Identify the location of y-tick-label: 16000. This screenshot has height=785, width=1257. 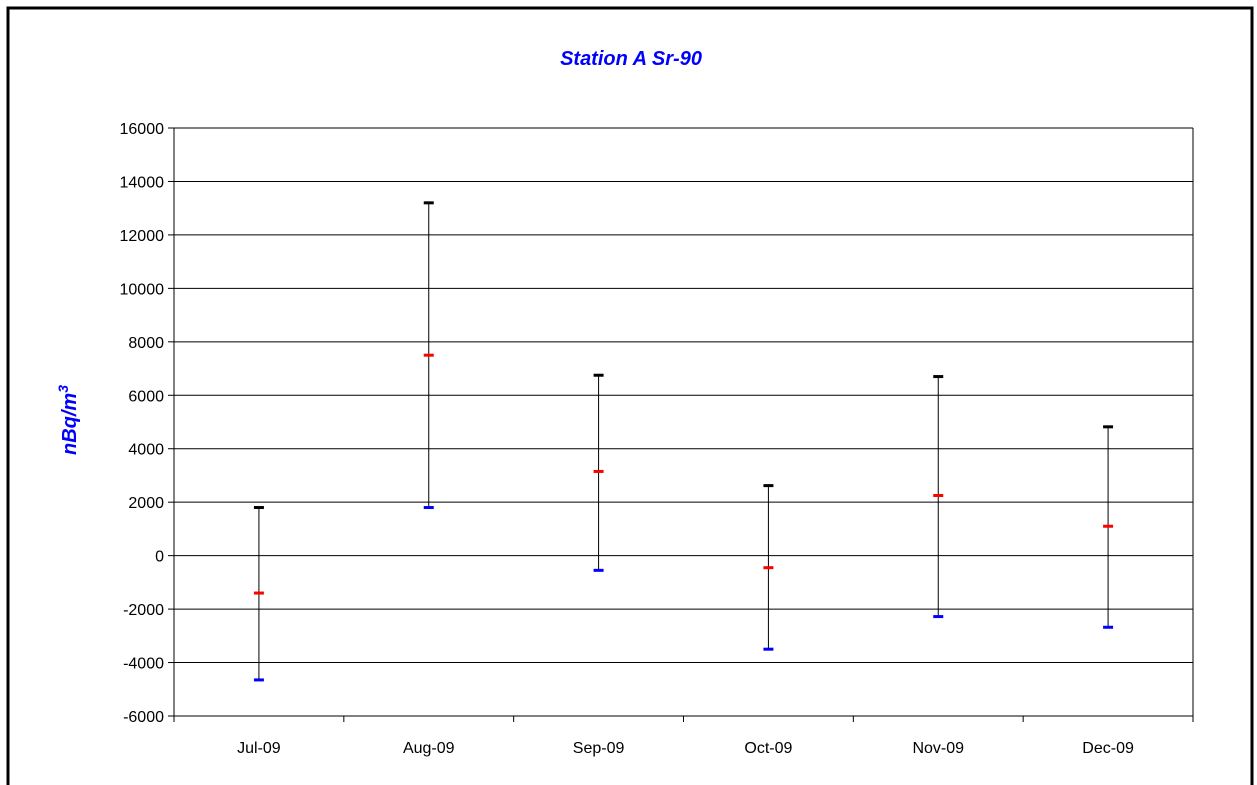
(142, 129).